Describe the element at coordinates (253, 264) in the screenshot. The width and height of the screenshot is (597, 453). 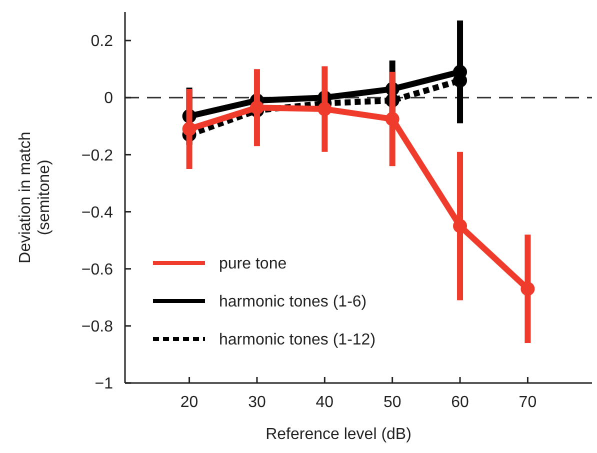
I see `legend-label: pure tone` at that location.